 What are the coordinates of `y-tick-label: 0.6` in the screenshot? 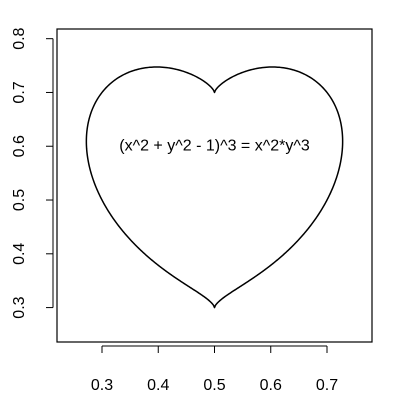 It's located at (19, 146).